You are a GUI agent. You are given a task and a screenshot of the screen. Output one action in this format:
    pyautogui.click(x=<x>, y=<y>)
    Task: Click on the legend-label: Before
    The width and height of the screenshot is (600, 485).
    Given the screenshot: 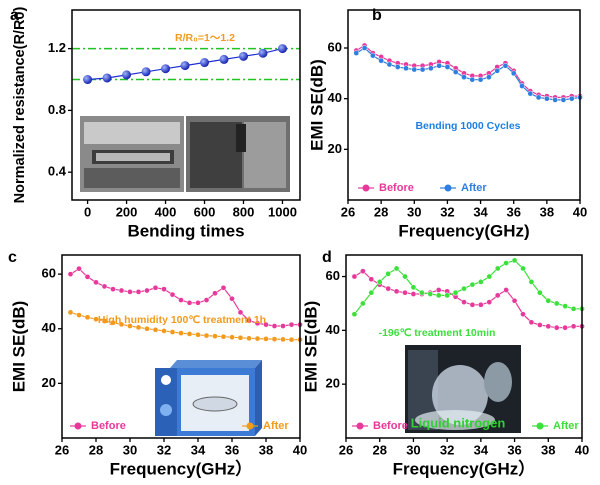 What is the action you would take?
    pyautogui.click(x=390, y=426)
    